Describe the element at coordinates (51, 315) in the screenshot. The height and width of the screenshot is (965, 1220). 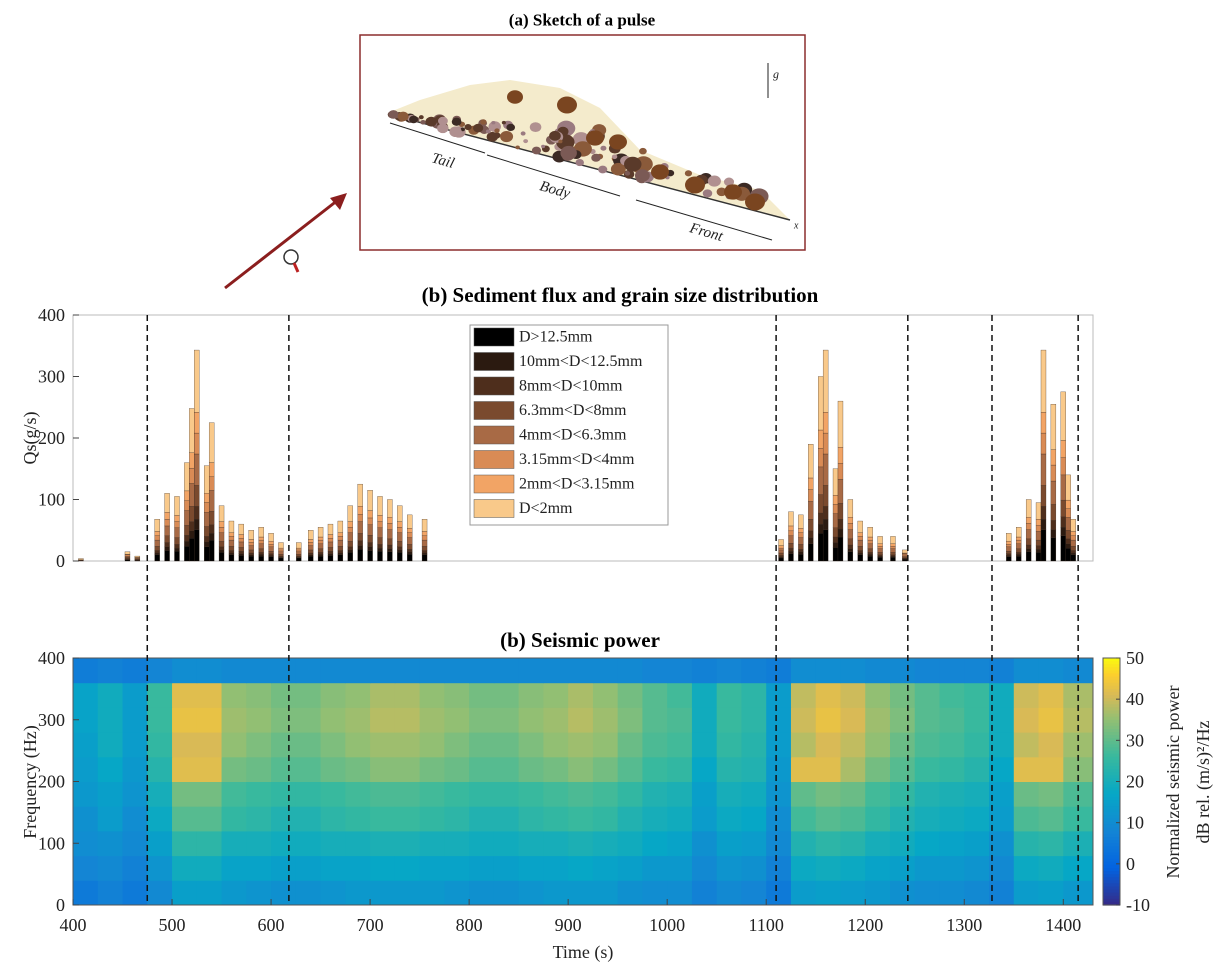
I see `y-tick-label: 400` at that location.